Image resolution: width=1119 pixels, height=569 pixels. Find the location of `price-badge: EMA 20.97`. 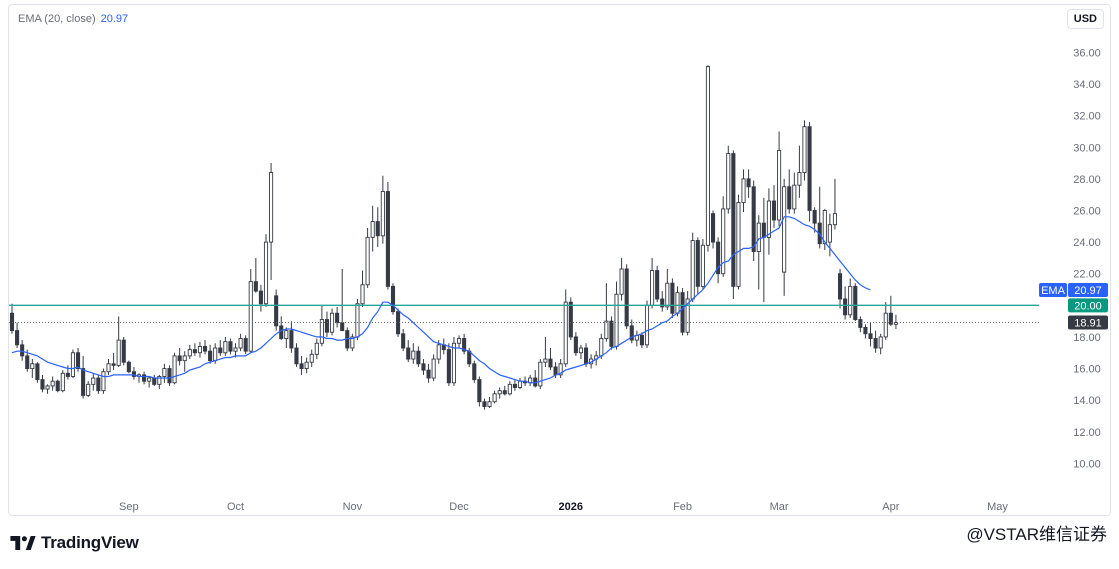

price-badge: EMA 20.97 is located at coordinates (1073, 289).